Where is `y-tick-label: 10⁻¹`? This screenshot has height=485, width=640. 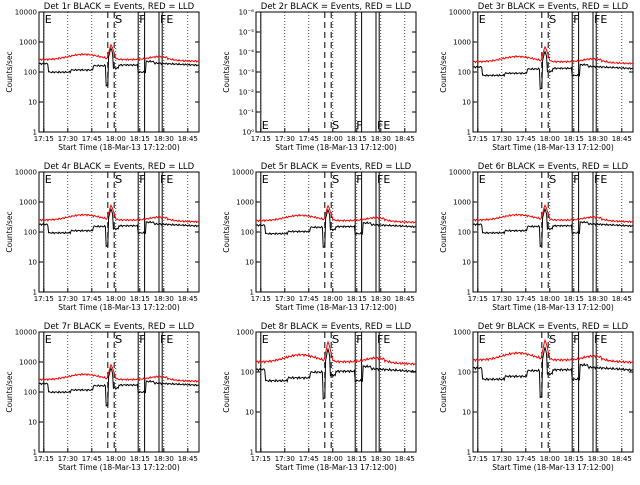 y-tick-label: 10⁻¹ is located at coordinates (247, 113).